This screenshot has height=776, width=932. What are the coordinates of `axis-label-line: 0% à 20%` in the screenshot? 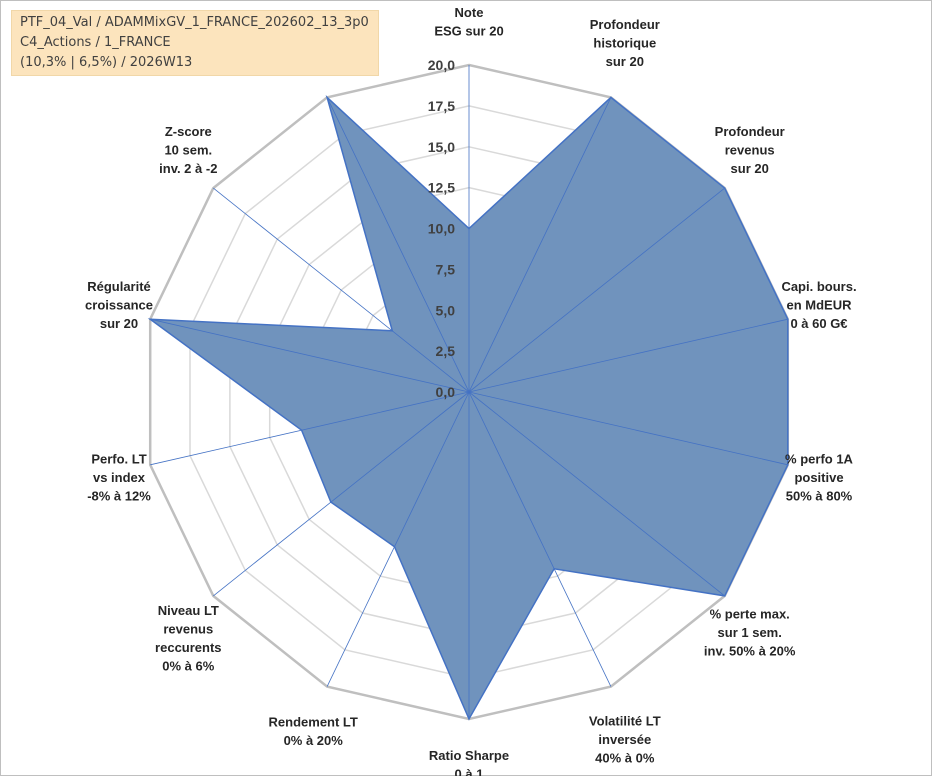 It's located at (314, 740).